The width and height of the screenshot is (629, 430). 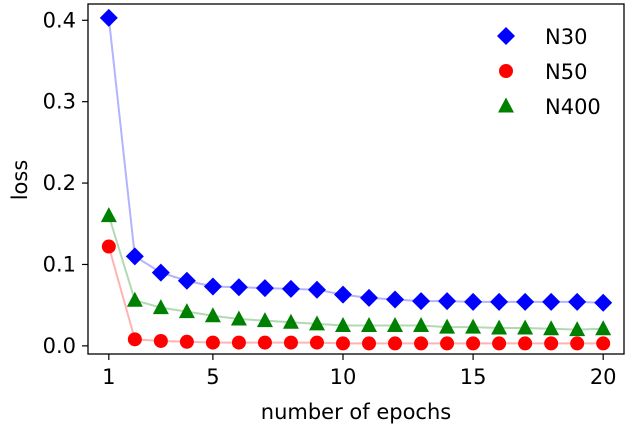 What do you see at coordinates (59, 102) in the screenshot?
I see `y-tick-label: 0.3` at bounding box center [59, 102].